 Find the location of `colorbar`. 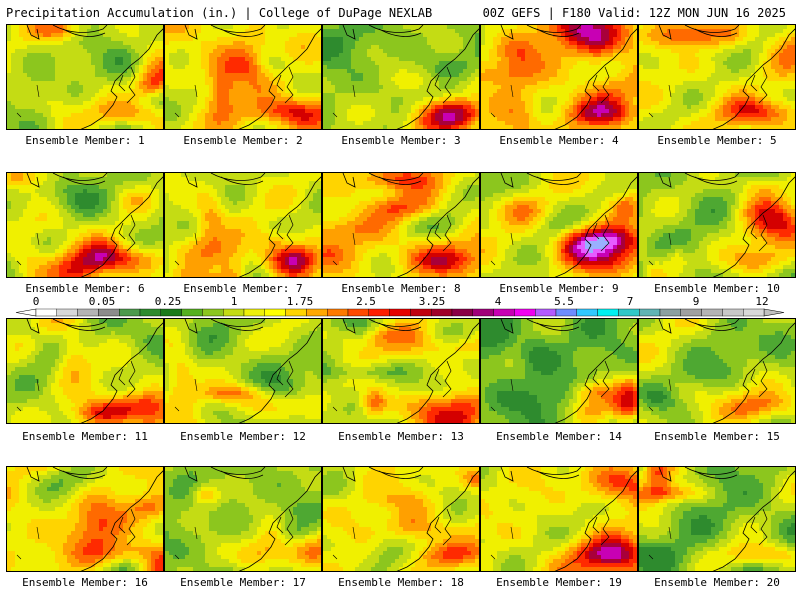

colorbar is located at coordinates (400, 312).